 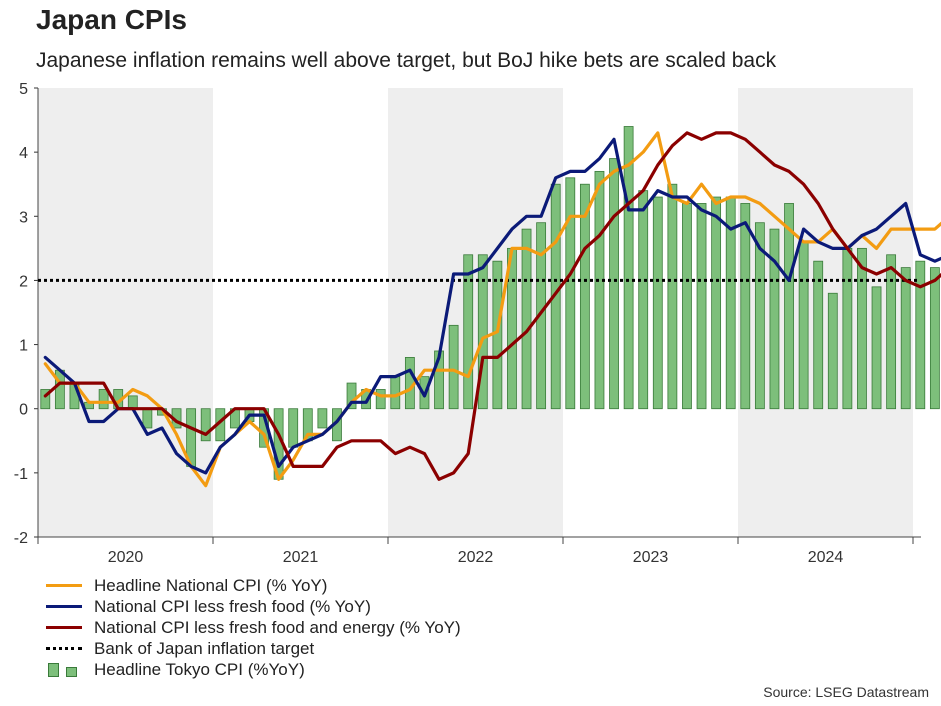 I want to click on source-note: Source: LSEG Datastream, so click(x=846, y=692).